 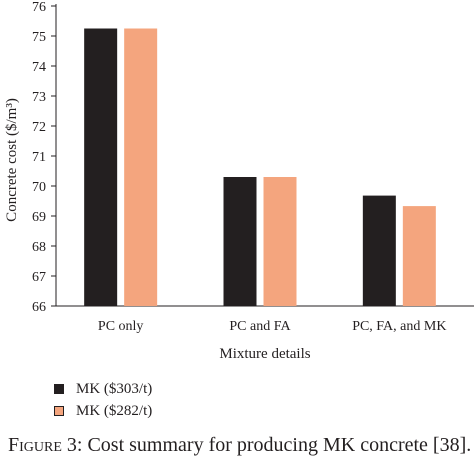 What do you see at coordinates (39, 97) in the screenshot?
I see `y-tick-label: 73` at bounding box center [39, 97].